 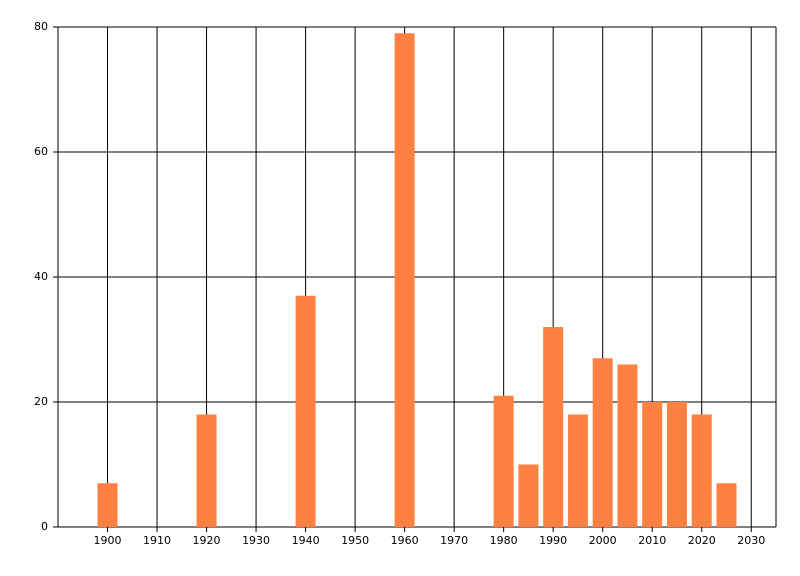 What do you see at coordinates (41, 26) in the screenshot?
I see `y-tick-label: 80` at bounding box center [41, 26].